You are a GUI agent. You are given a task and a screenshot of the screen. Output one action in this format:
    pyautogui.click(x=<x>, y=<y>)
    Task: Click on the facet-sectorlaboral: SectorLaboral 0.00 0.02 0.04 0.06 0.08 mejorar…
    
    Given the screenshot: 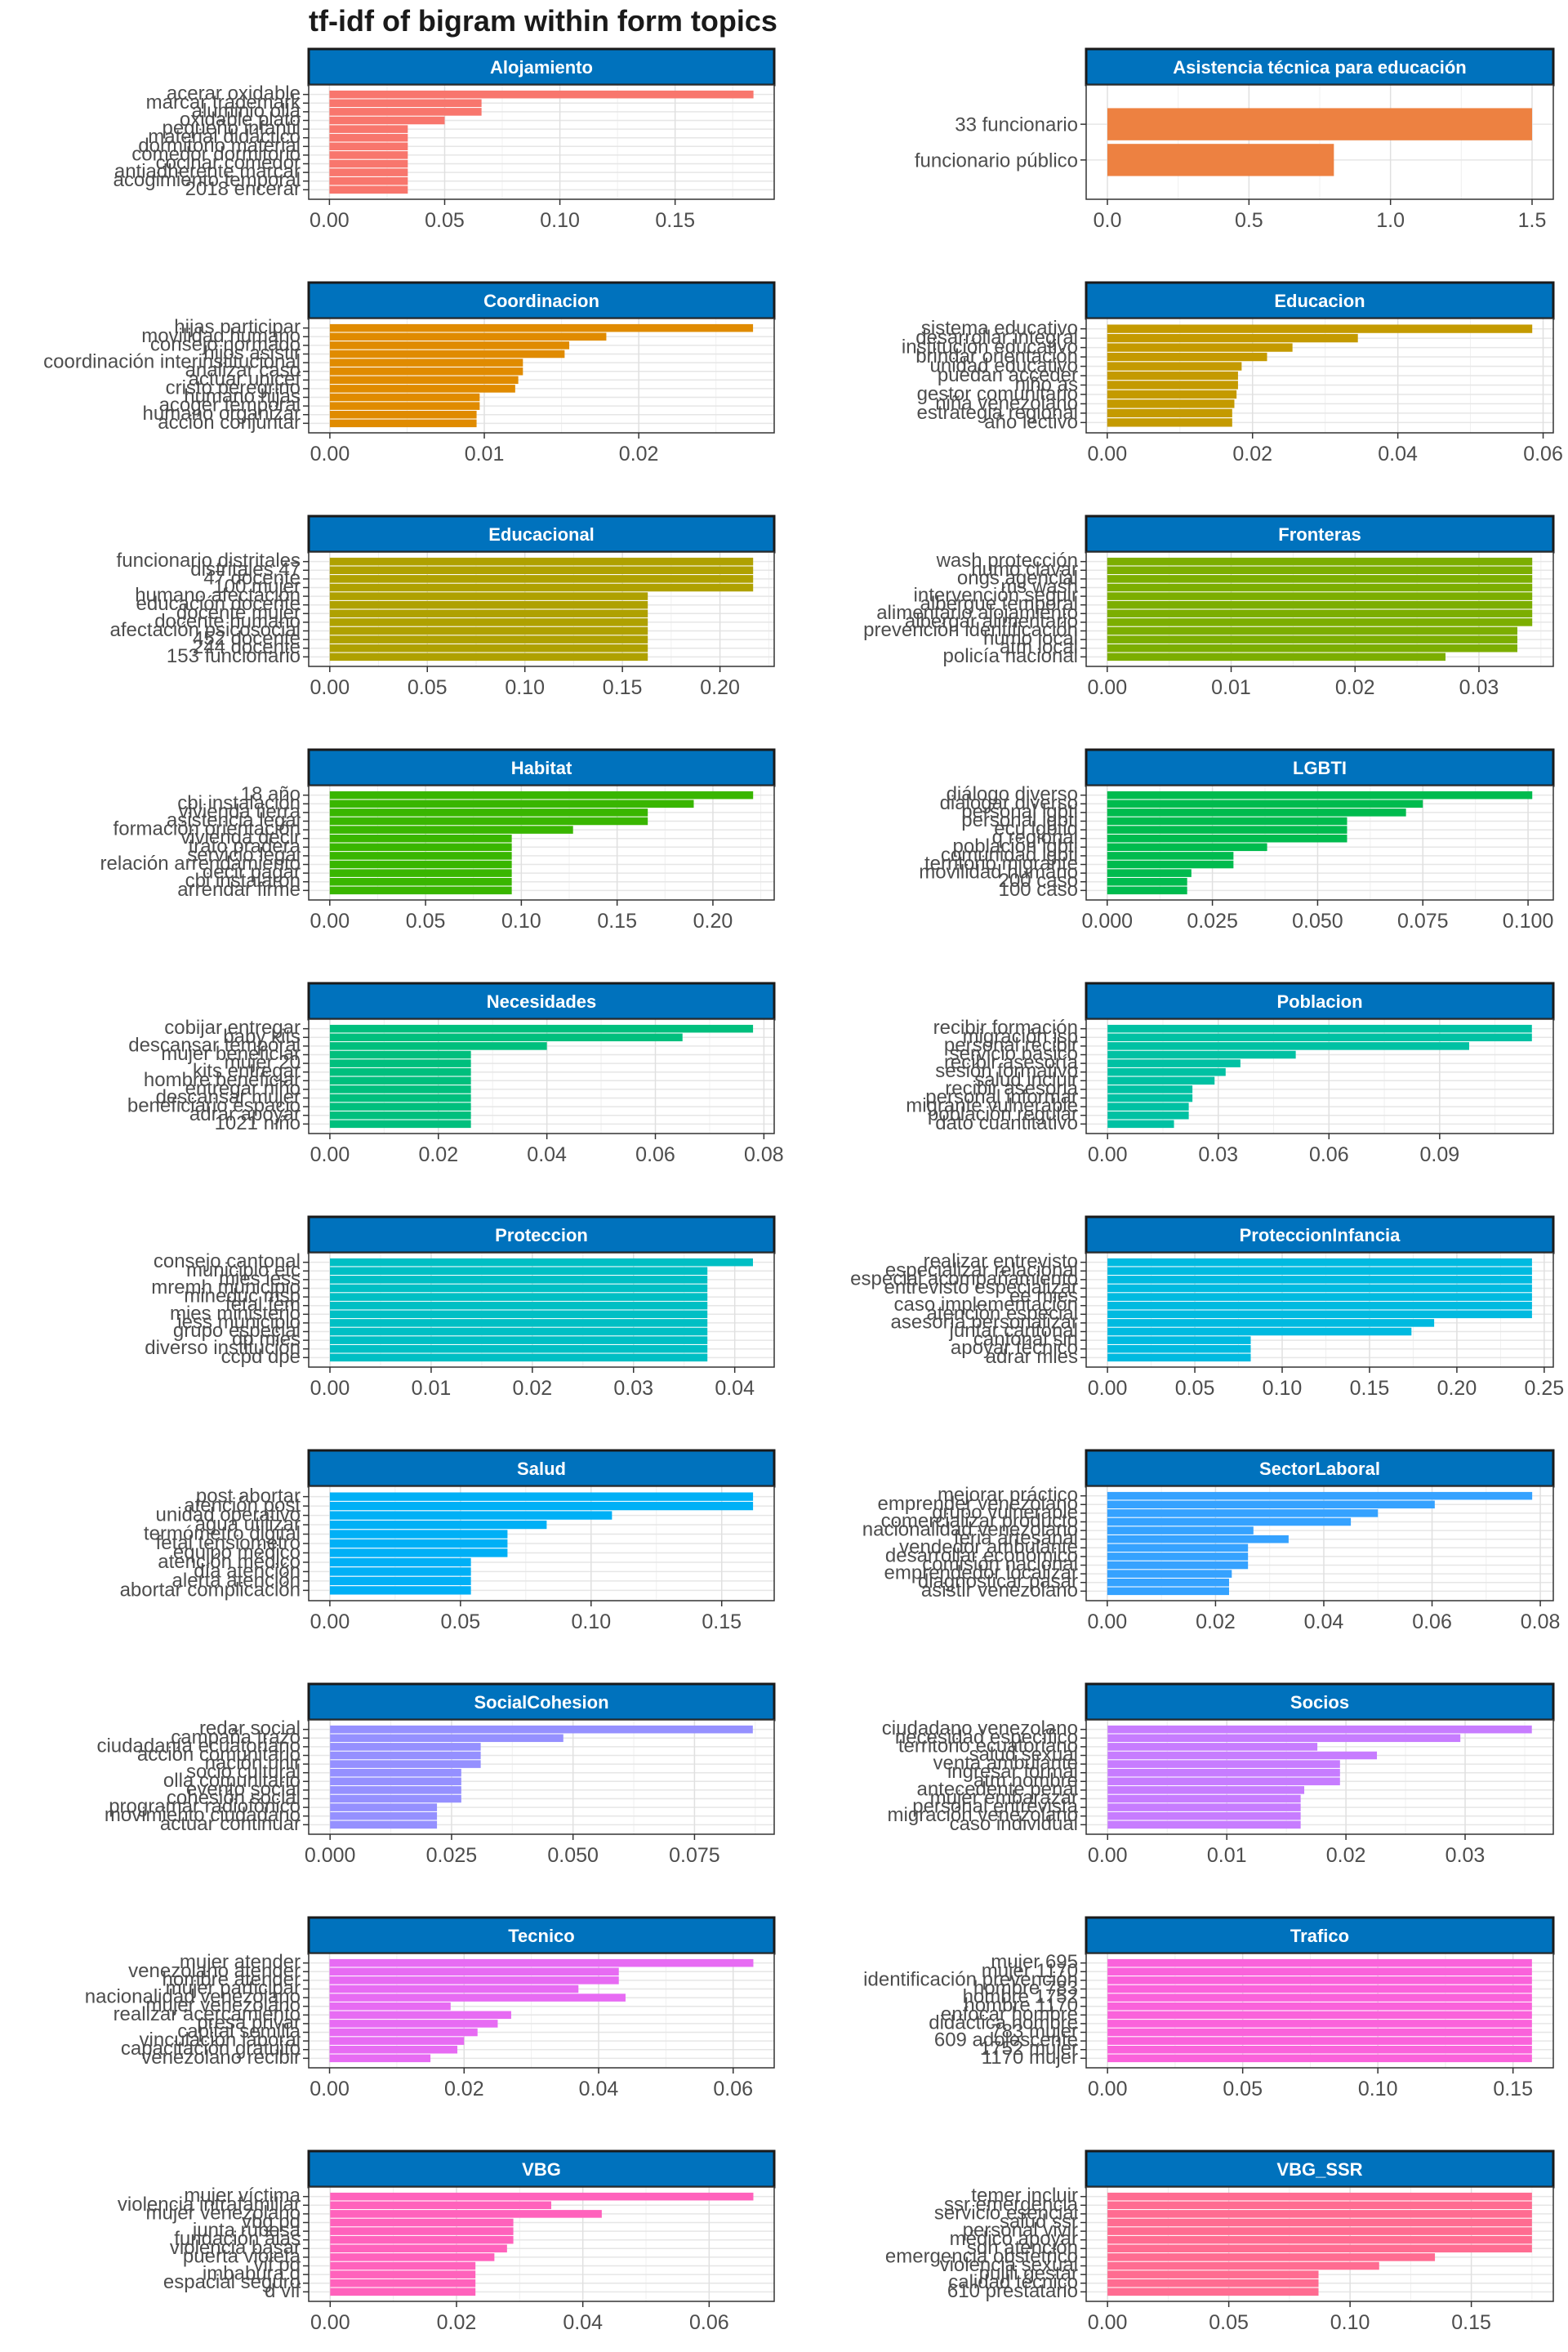 What is the action you would take?
    pyautogui.click(x=1211, y=1541)
    